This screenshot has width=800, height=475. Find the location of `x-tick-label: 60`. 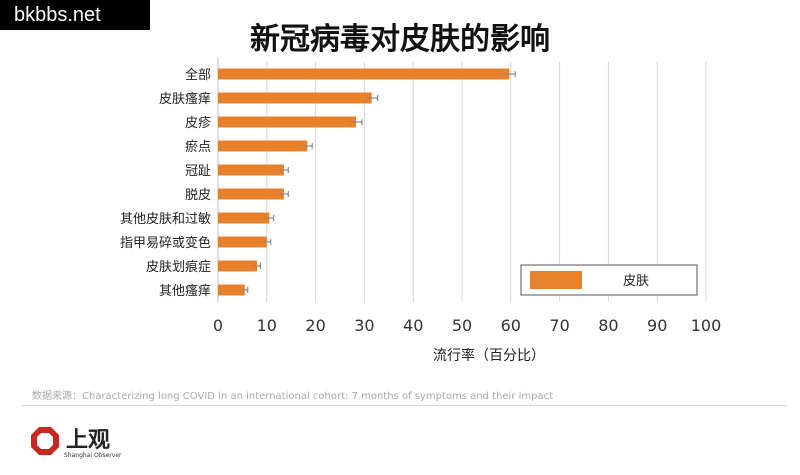

x-tick-label: 60 is located at coordinates (511, 325).